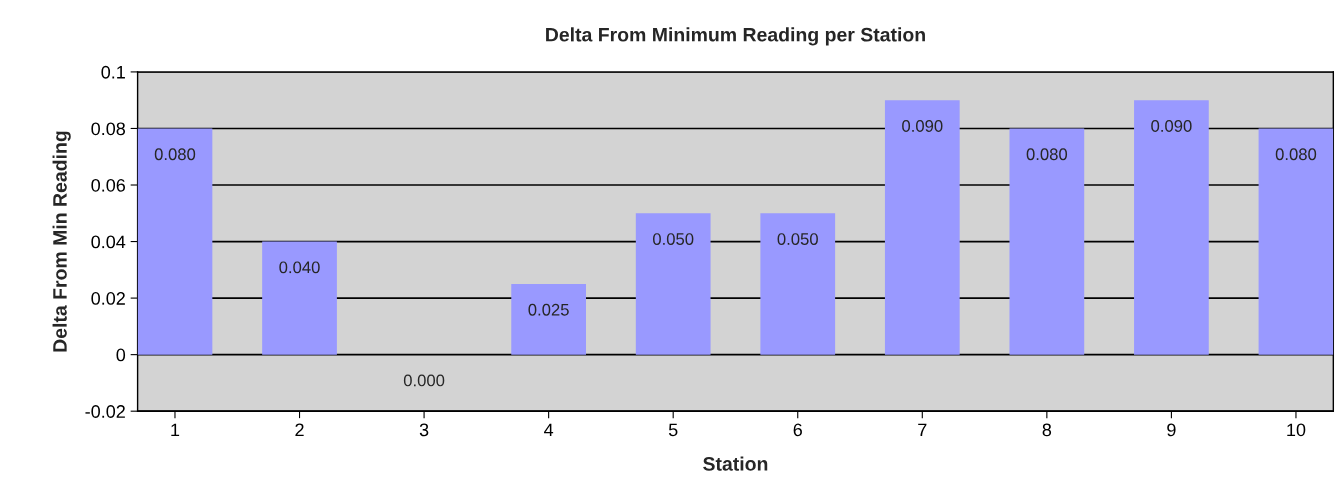 The width and height of the screenshot is (1336, 496). I want to click on x-tick-label: 7, so click(922, 430).